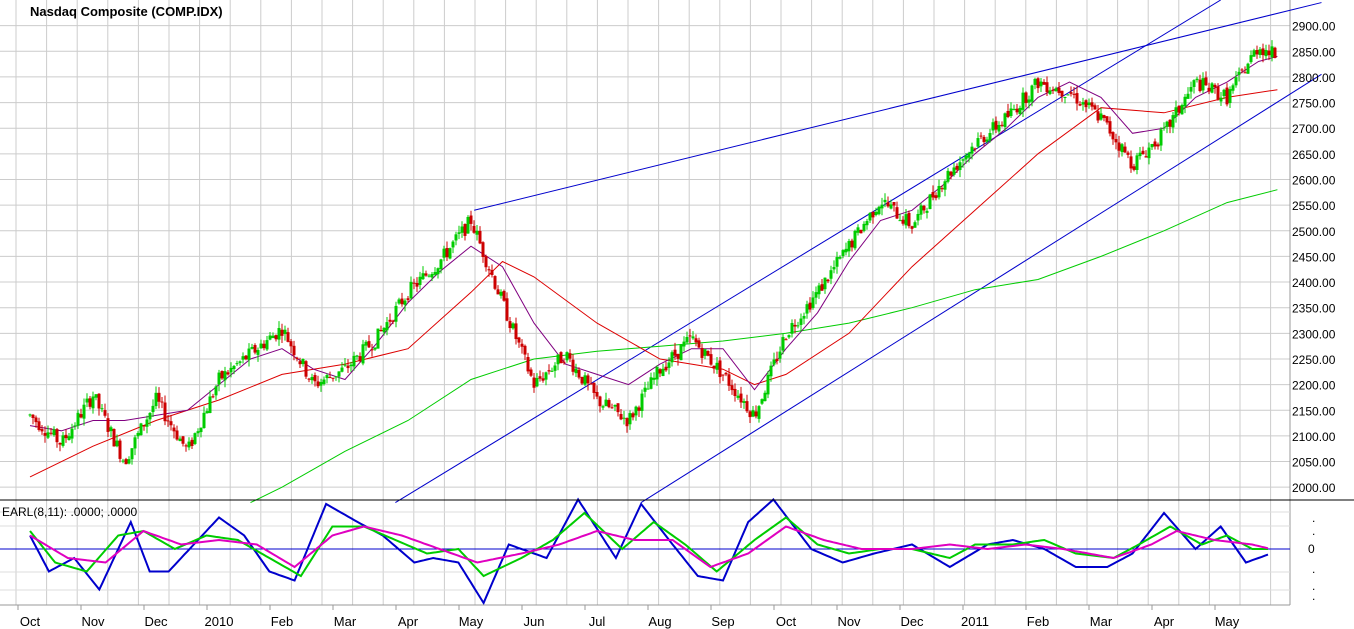 This screenshot has width=1354, height=629. Describe the element at coordinates (282, 621) in the screenshot. I see `x-tick-label: Feb` at that location.